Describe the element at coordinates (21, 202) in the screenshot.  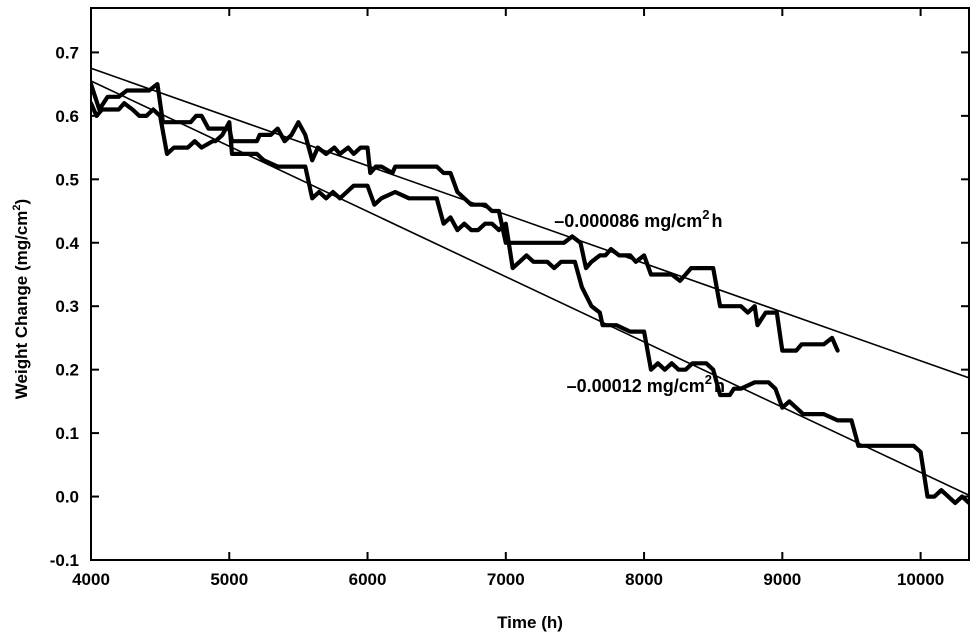
I see `y-axis-label-suffix: )` at that location.